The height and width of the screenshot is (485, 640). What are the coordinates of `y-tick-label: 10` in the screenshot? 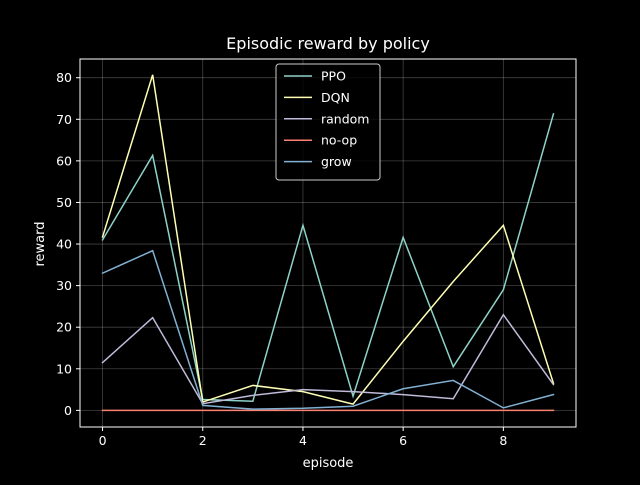 It's located at (64, 368).